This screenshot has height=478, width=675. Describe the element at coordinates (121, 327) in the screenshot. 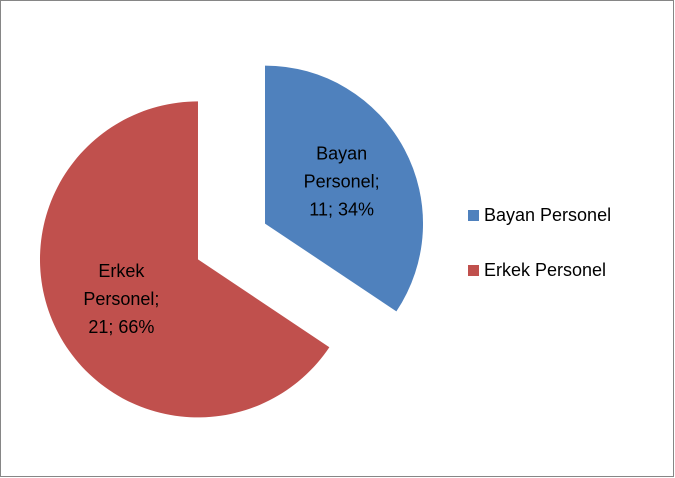

I see `data-label: 21; 66%` at that location.